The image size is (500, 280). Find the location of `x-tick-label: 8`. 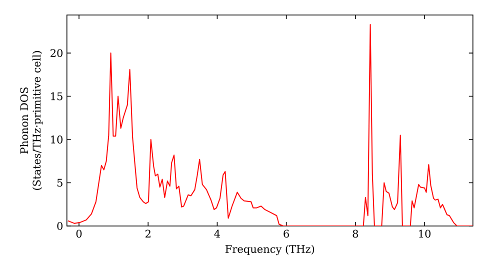

x-tick-label: 8 is located at coordinates (355, 234).